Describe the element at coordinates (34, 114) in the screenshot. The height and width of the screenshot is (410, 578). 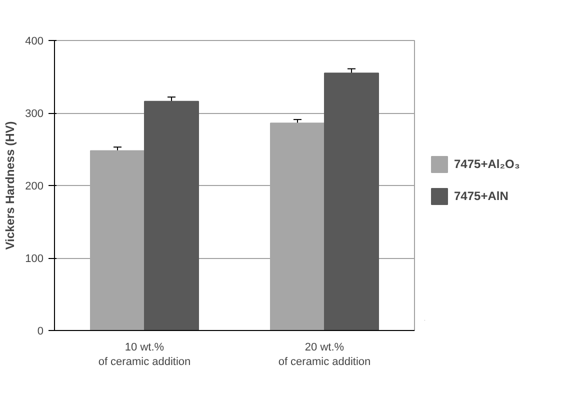
I see `y-tick-label: 300` at that location.